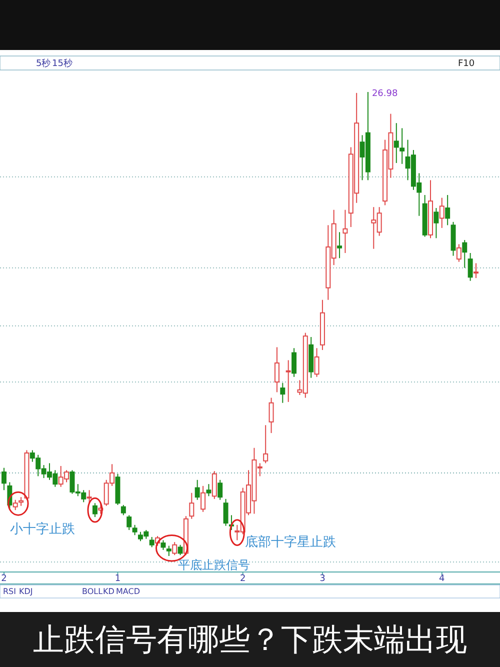 The height and width of the screenshot is (667, 500). I want to click on text: MACD, so click(128, 591).